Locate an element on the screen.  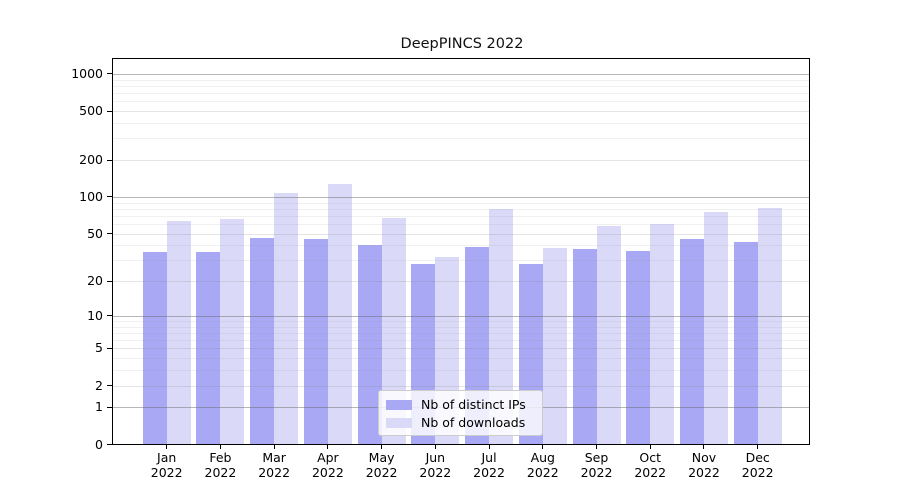
x-tick-label-sep: Sep 2022 is located at coordinates (597, 465).